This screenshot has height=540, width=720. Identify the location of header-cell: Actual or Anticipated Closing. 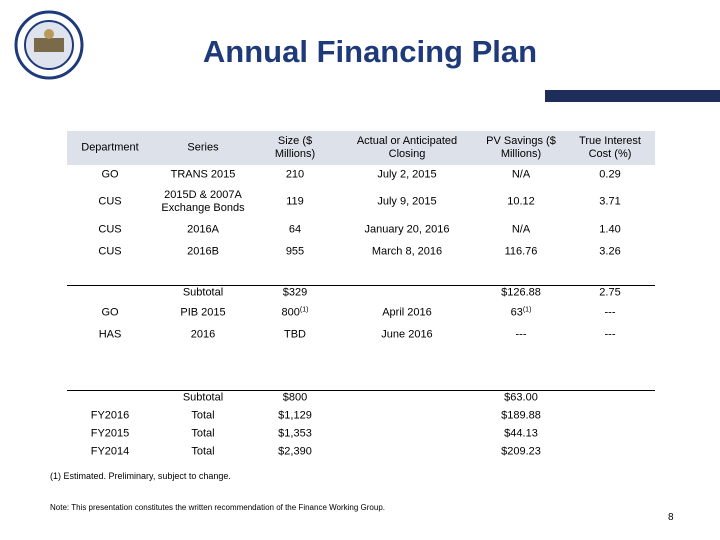
(407, 147).